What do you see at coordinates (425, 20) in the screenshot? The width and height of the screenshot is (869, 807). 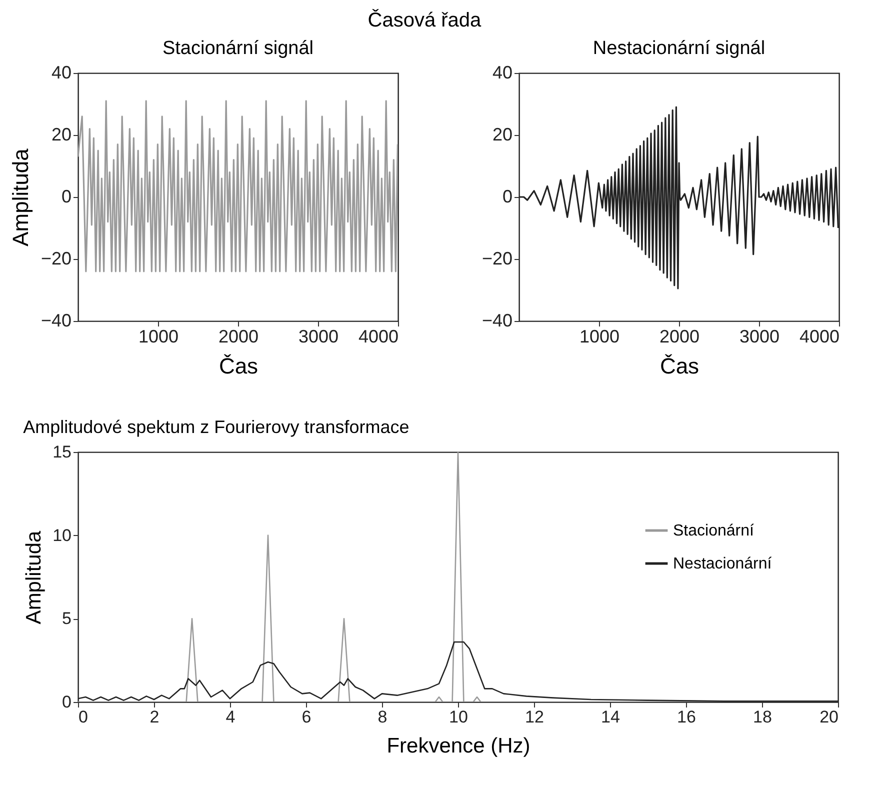 I see `text: Časová řada` at bounding box center [425, 20].